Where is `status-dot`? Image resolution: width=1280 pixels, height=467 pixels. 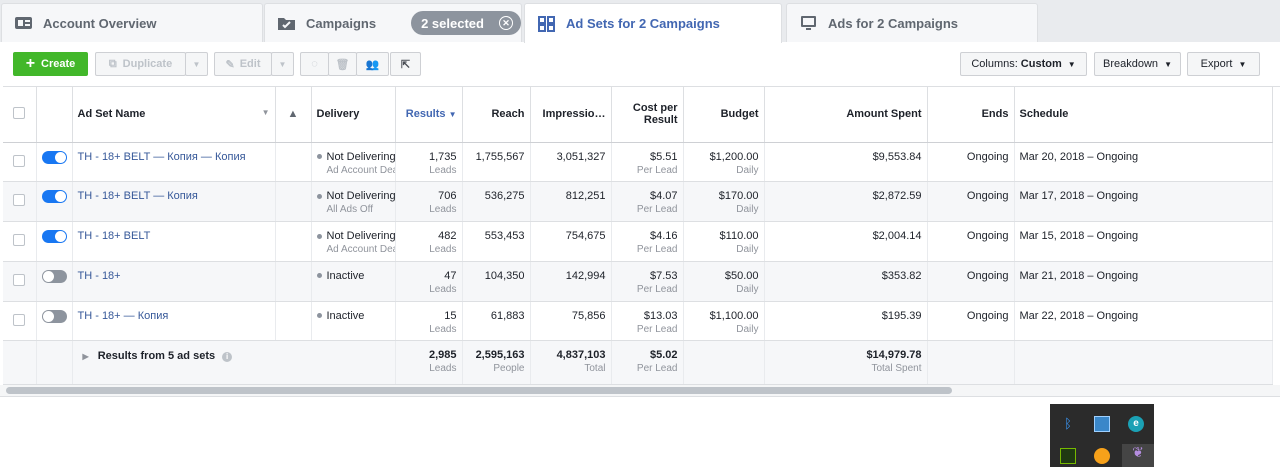 status-dot is located at coordinates (319, 196).